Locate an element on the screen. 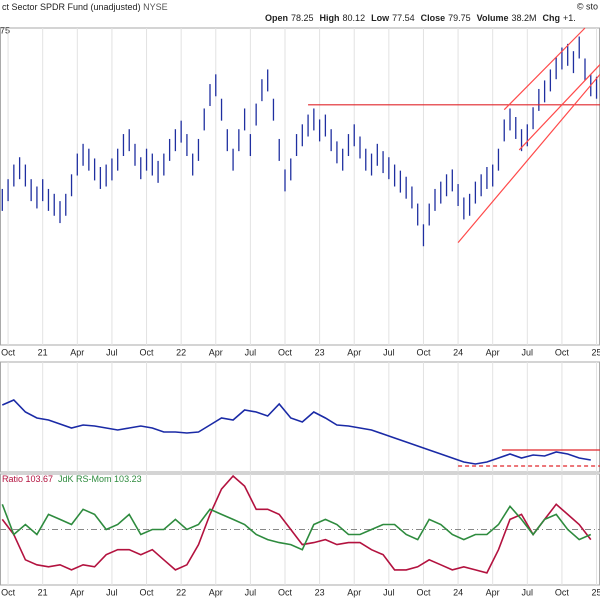 The image size is (600, 600). quote-label: Low is located at coordinates (380, 18).